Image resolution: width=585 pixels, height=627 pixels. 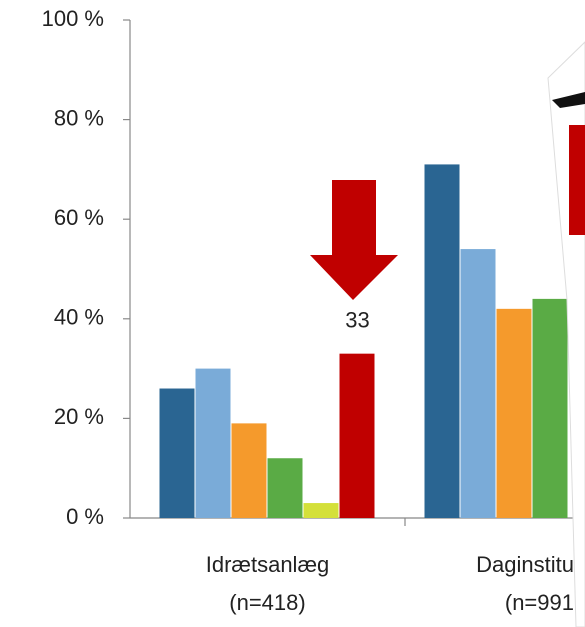 I want to click on data-label: 33, so click(x=357, y=319).